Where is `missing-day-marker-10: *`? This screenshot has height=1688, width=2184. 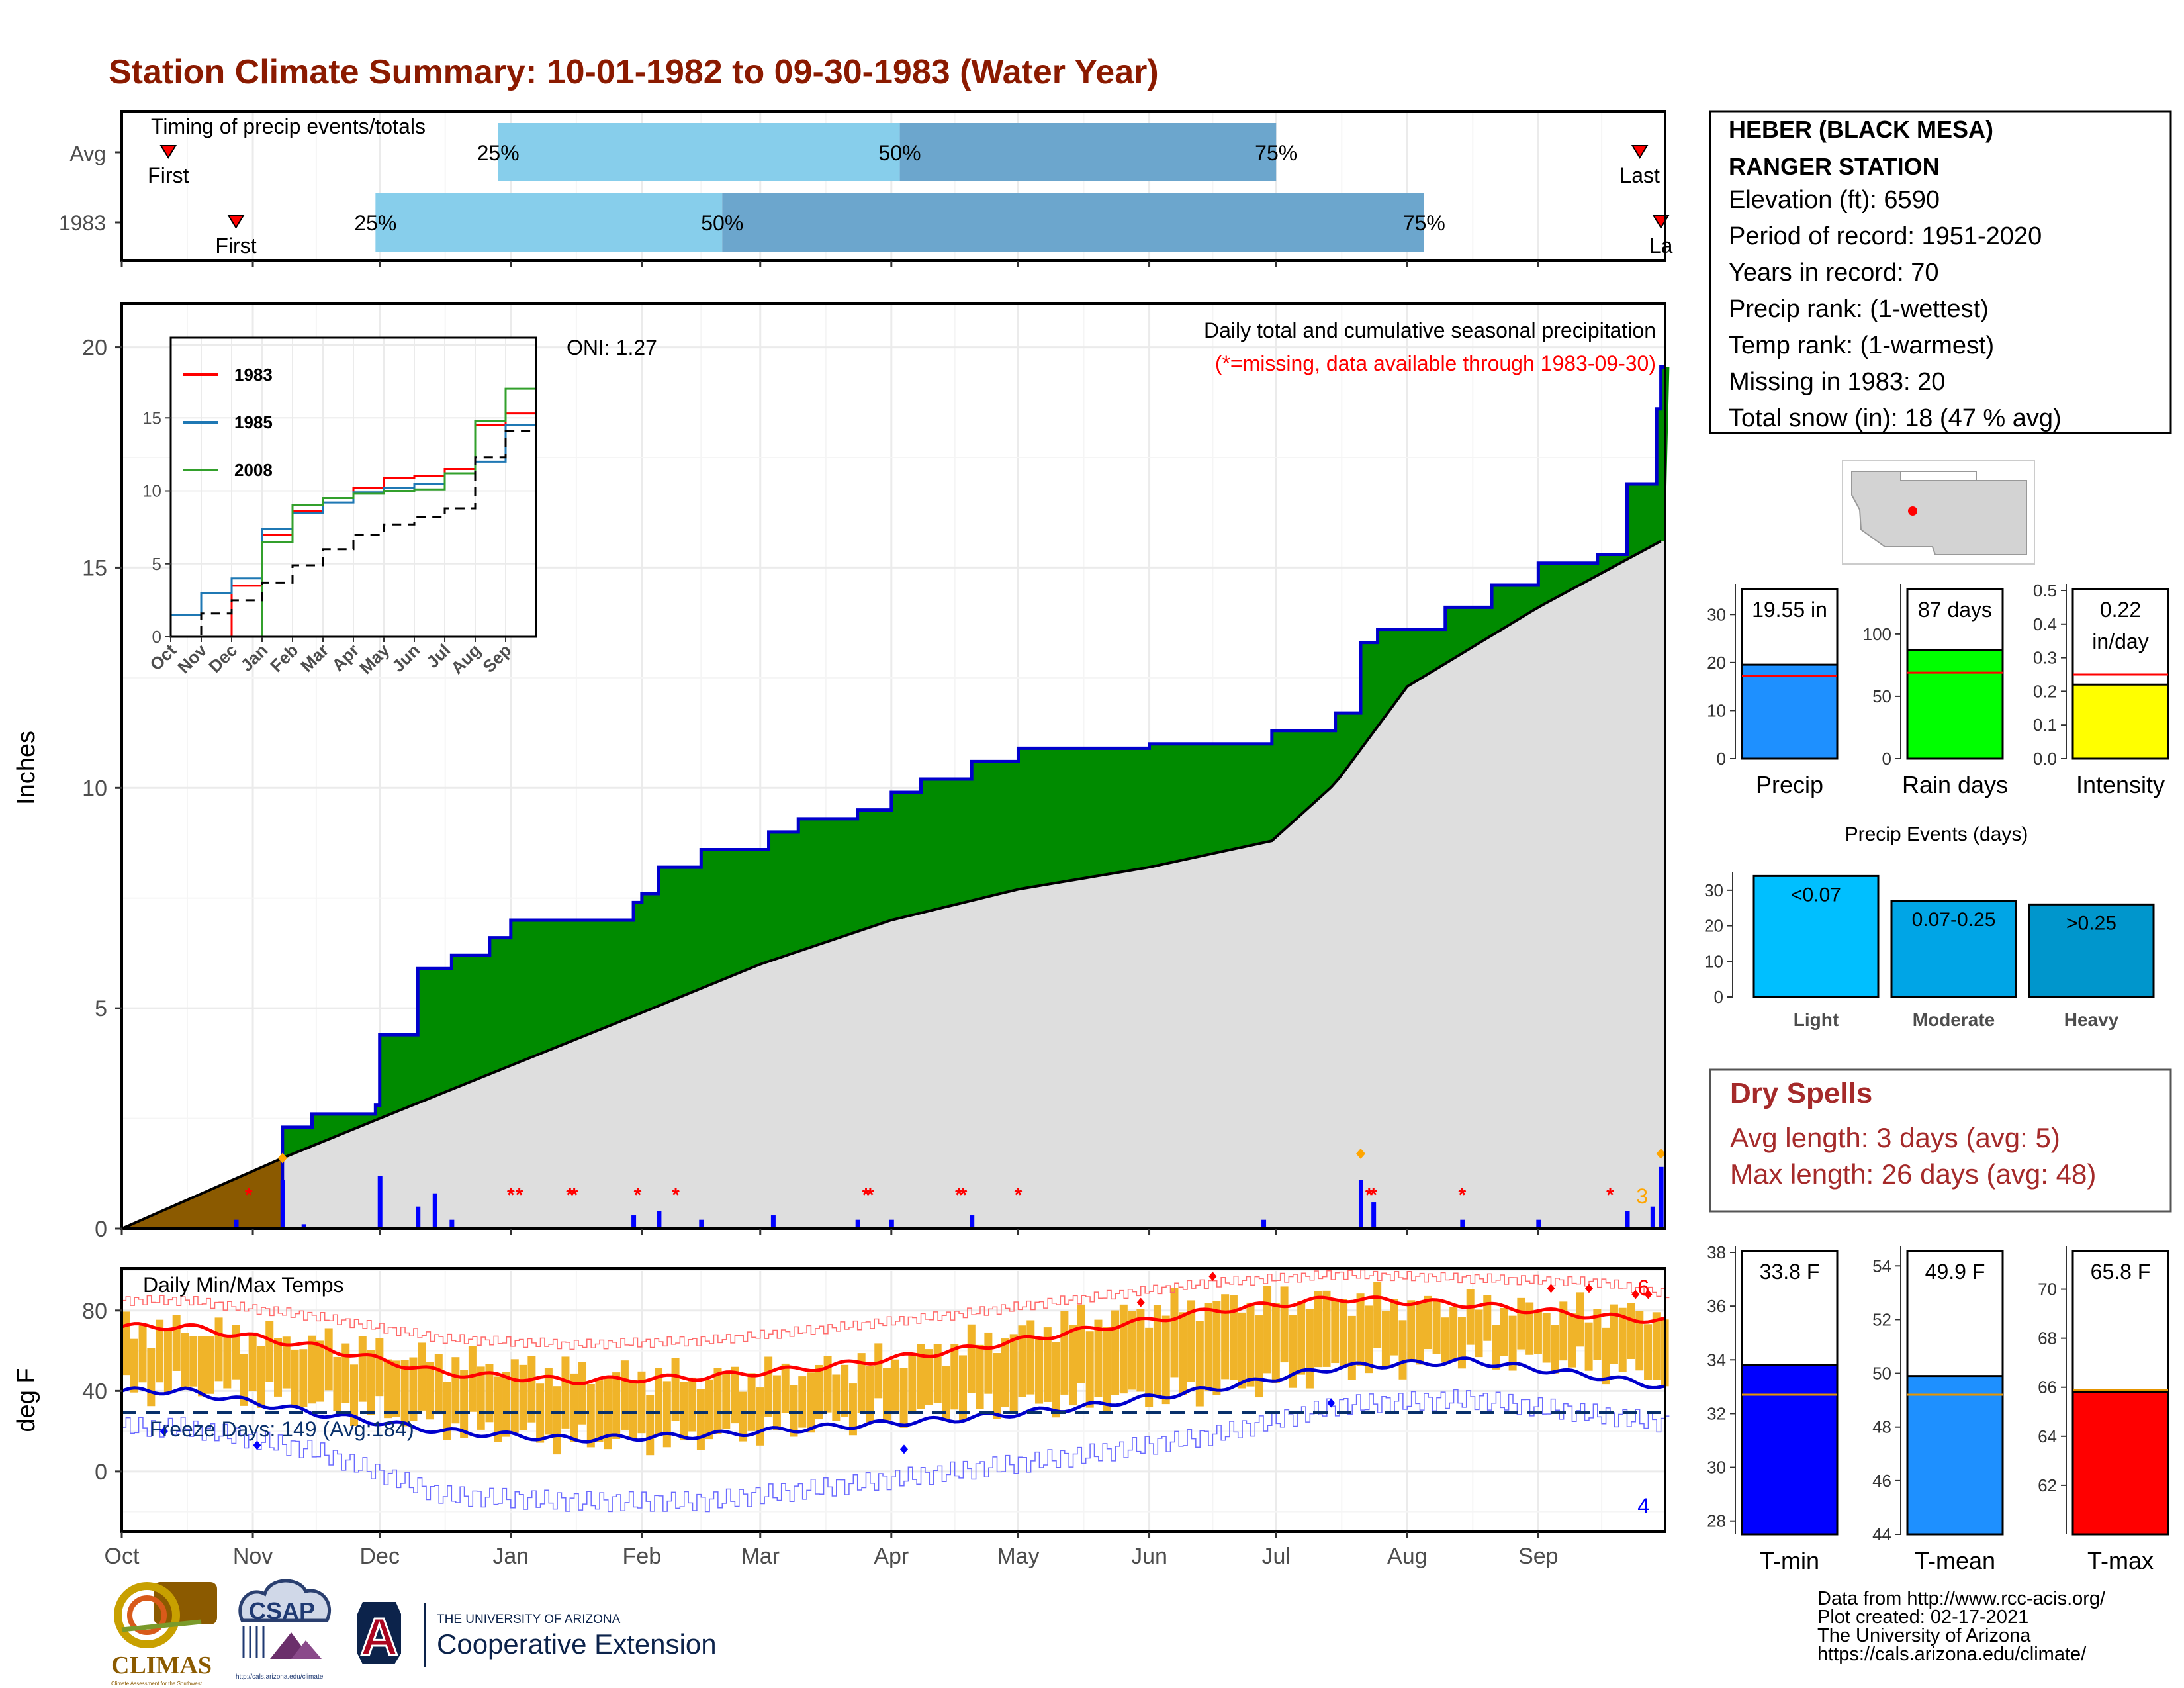 missing-day-marker-10: * is located at coordinates (964, 1195).